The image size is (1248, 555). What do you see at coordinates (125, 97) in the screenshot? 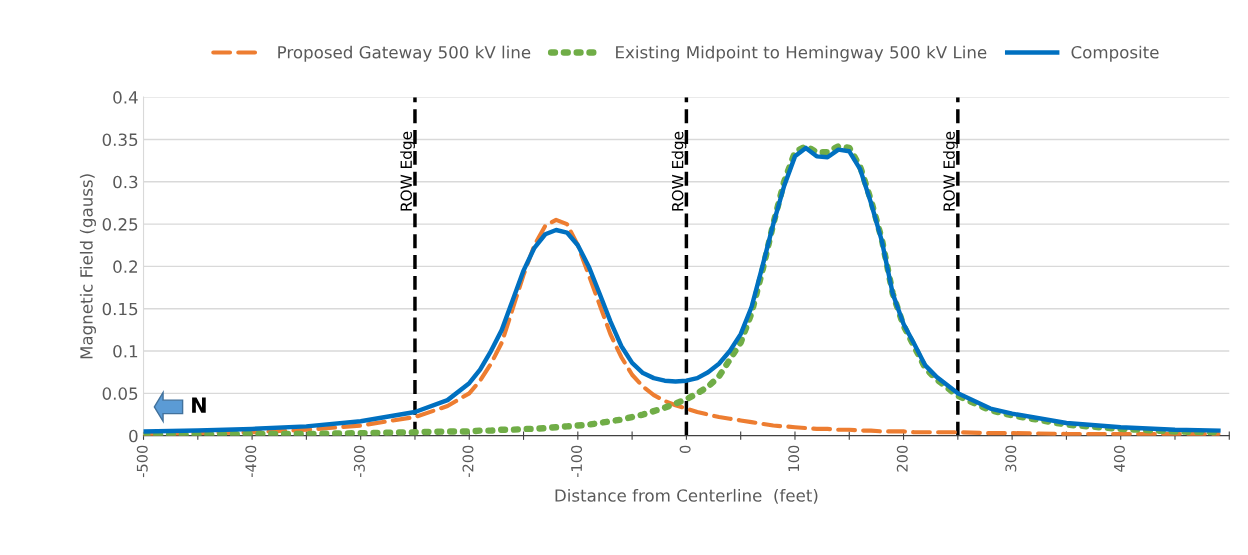
I see `y-tick-label: 0.4` at bounding box center [125, 97].